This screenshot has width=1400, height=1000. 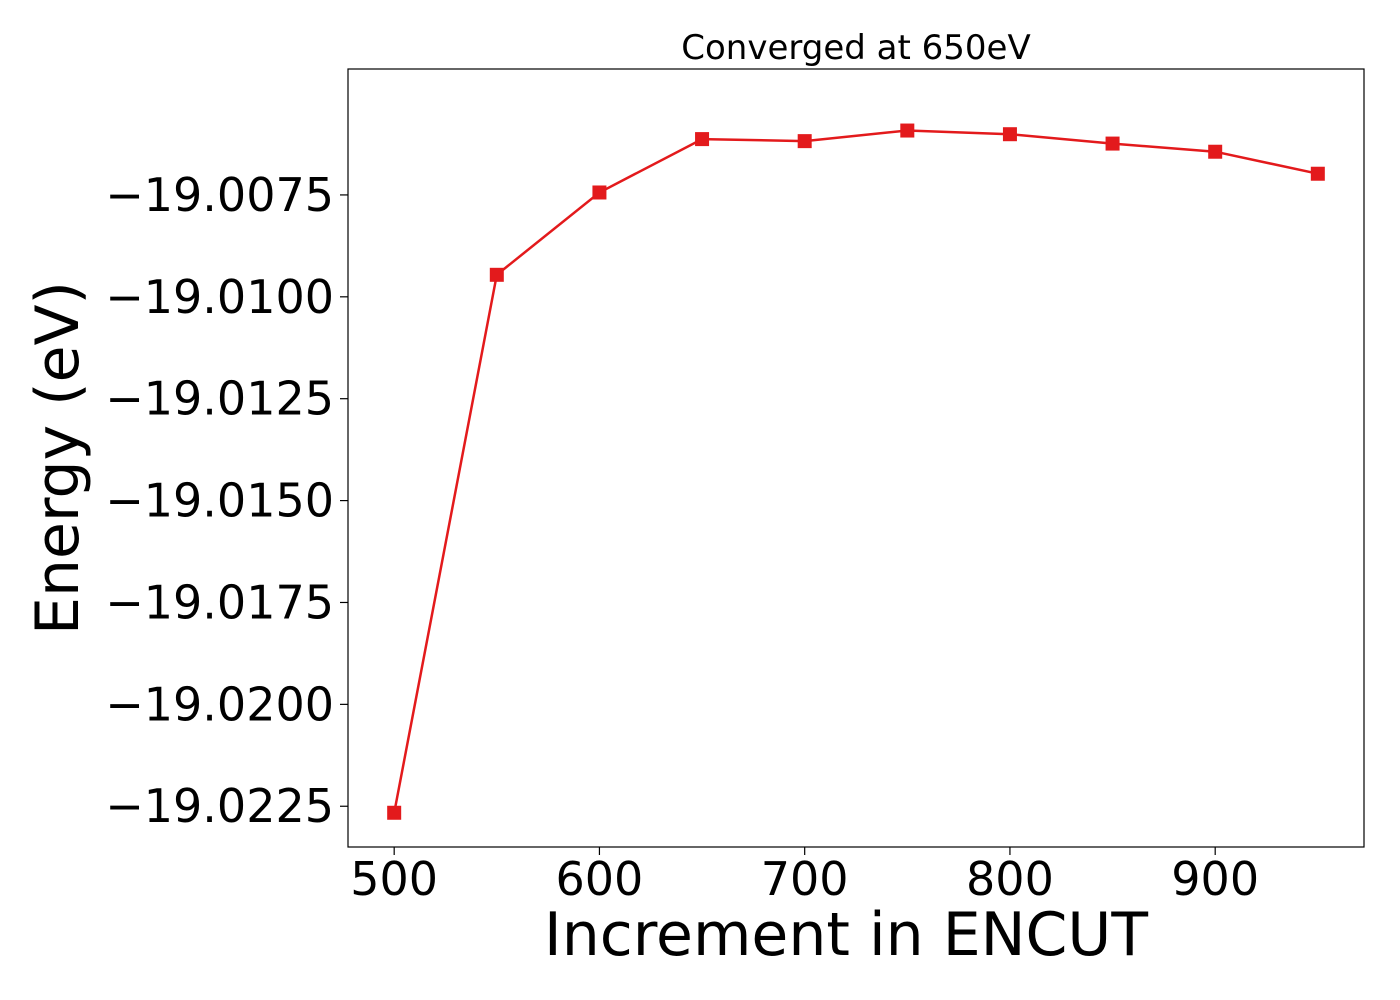 What do you see at coordinates (219, 501) in the screenshot?
I see `y-tick-label: −19.0150` at bounding box center [219, 501].